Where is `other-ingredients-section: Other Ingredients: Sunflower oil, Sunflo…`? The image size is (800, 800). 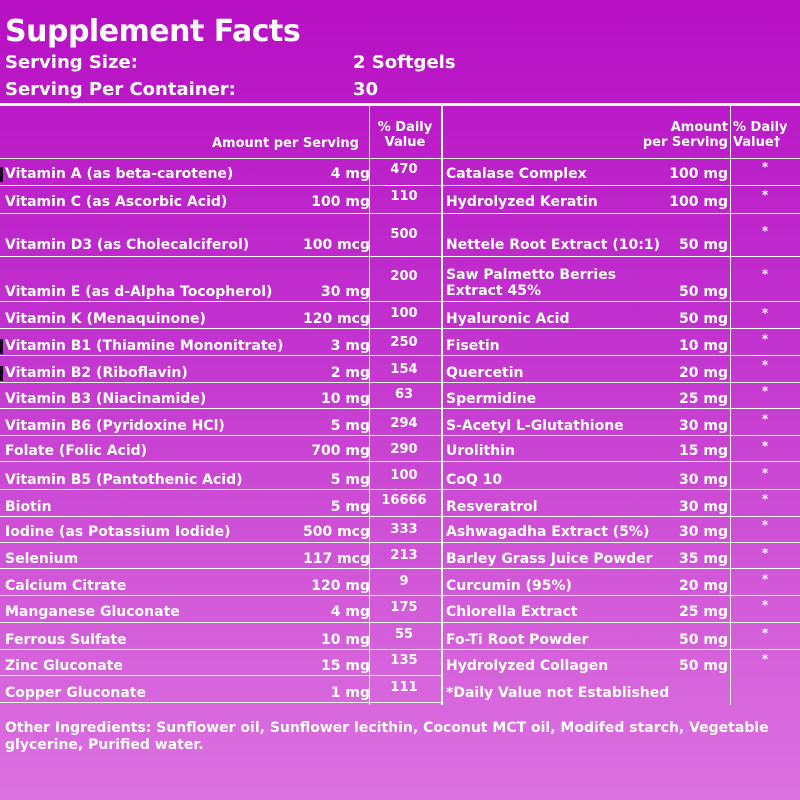
other-ingredients-section: Other Ingredients: Sunflower oil, Sunflo… is located at coordinates (400, 753).